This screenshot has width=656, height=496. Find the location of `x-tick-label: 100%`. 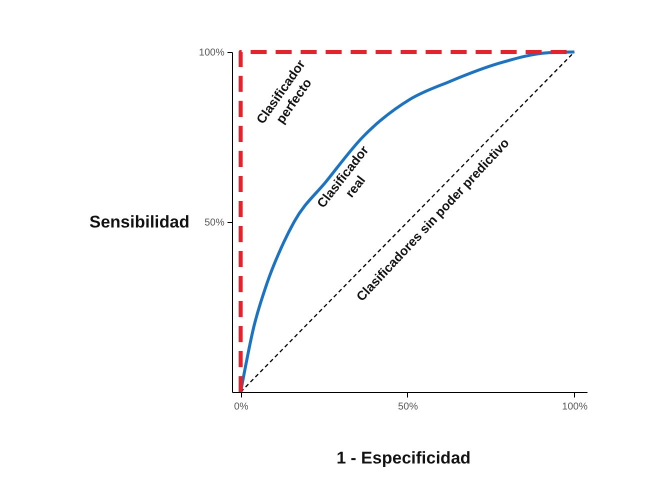

x-tick-label: 100% is located at coordinates (575, 407).